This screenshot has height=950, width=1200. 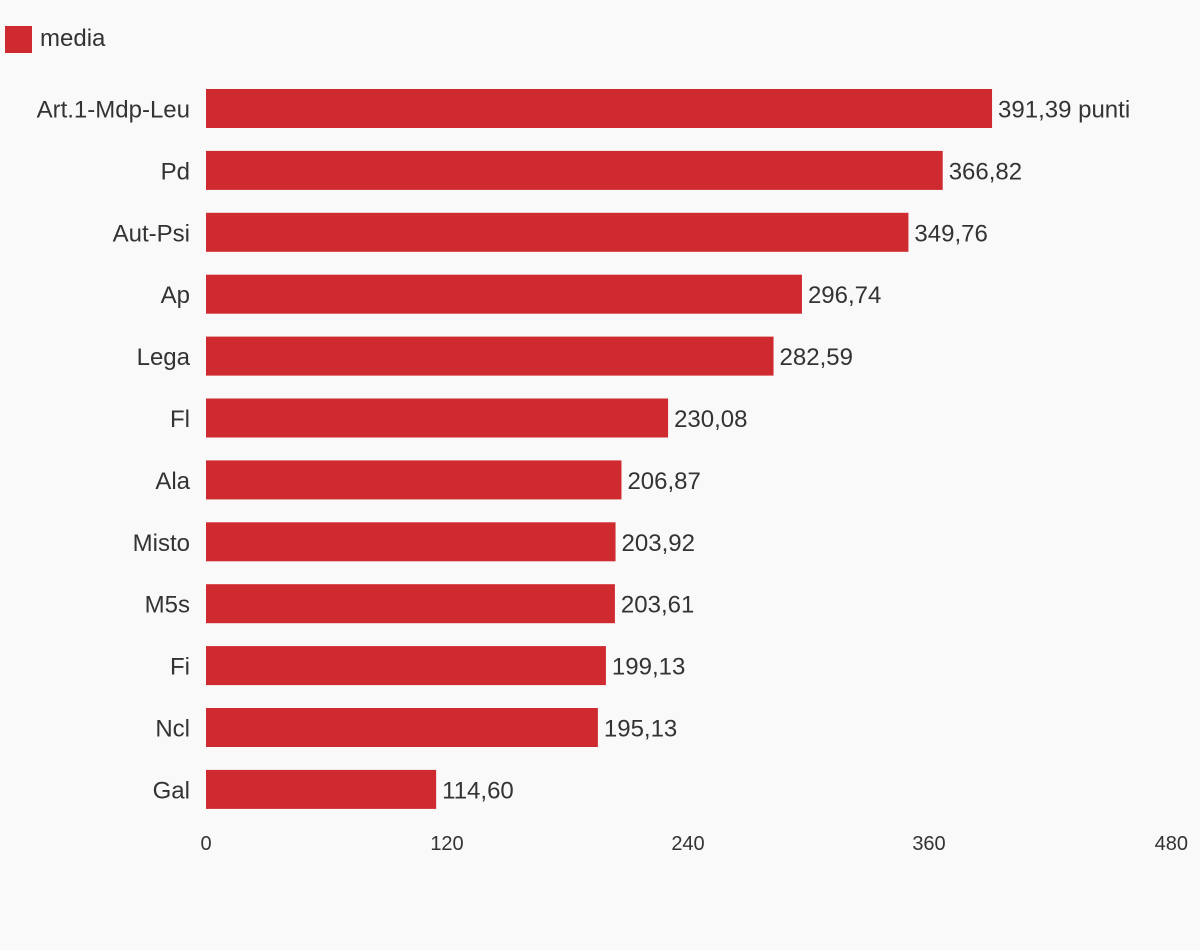 What do you see at coordinates (1064, 110) in the screenshot?
I see `value-label: 391,39 punti` at bounding box center [1064, 110].